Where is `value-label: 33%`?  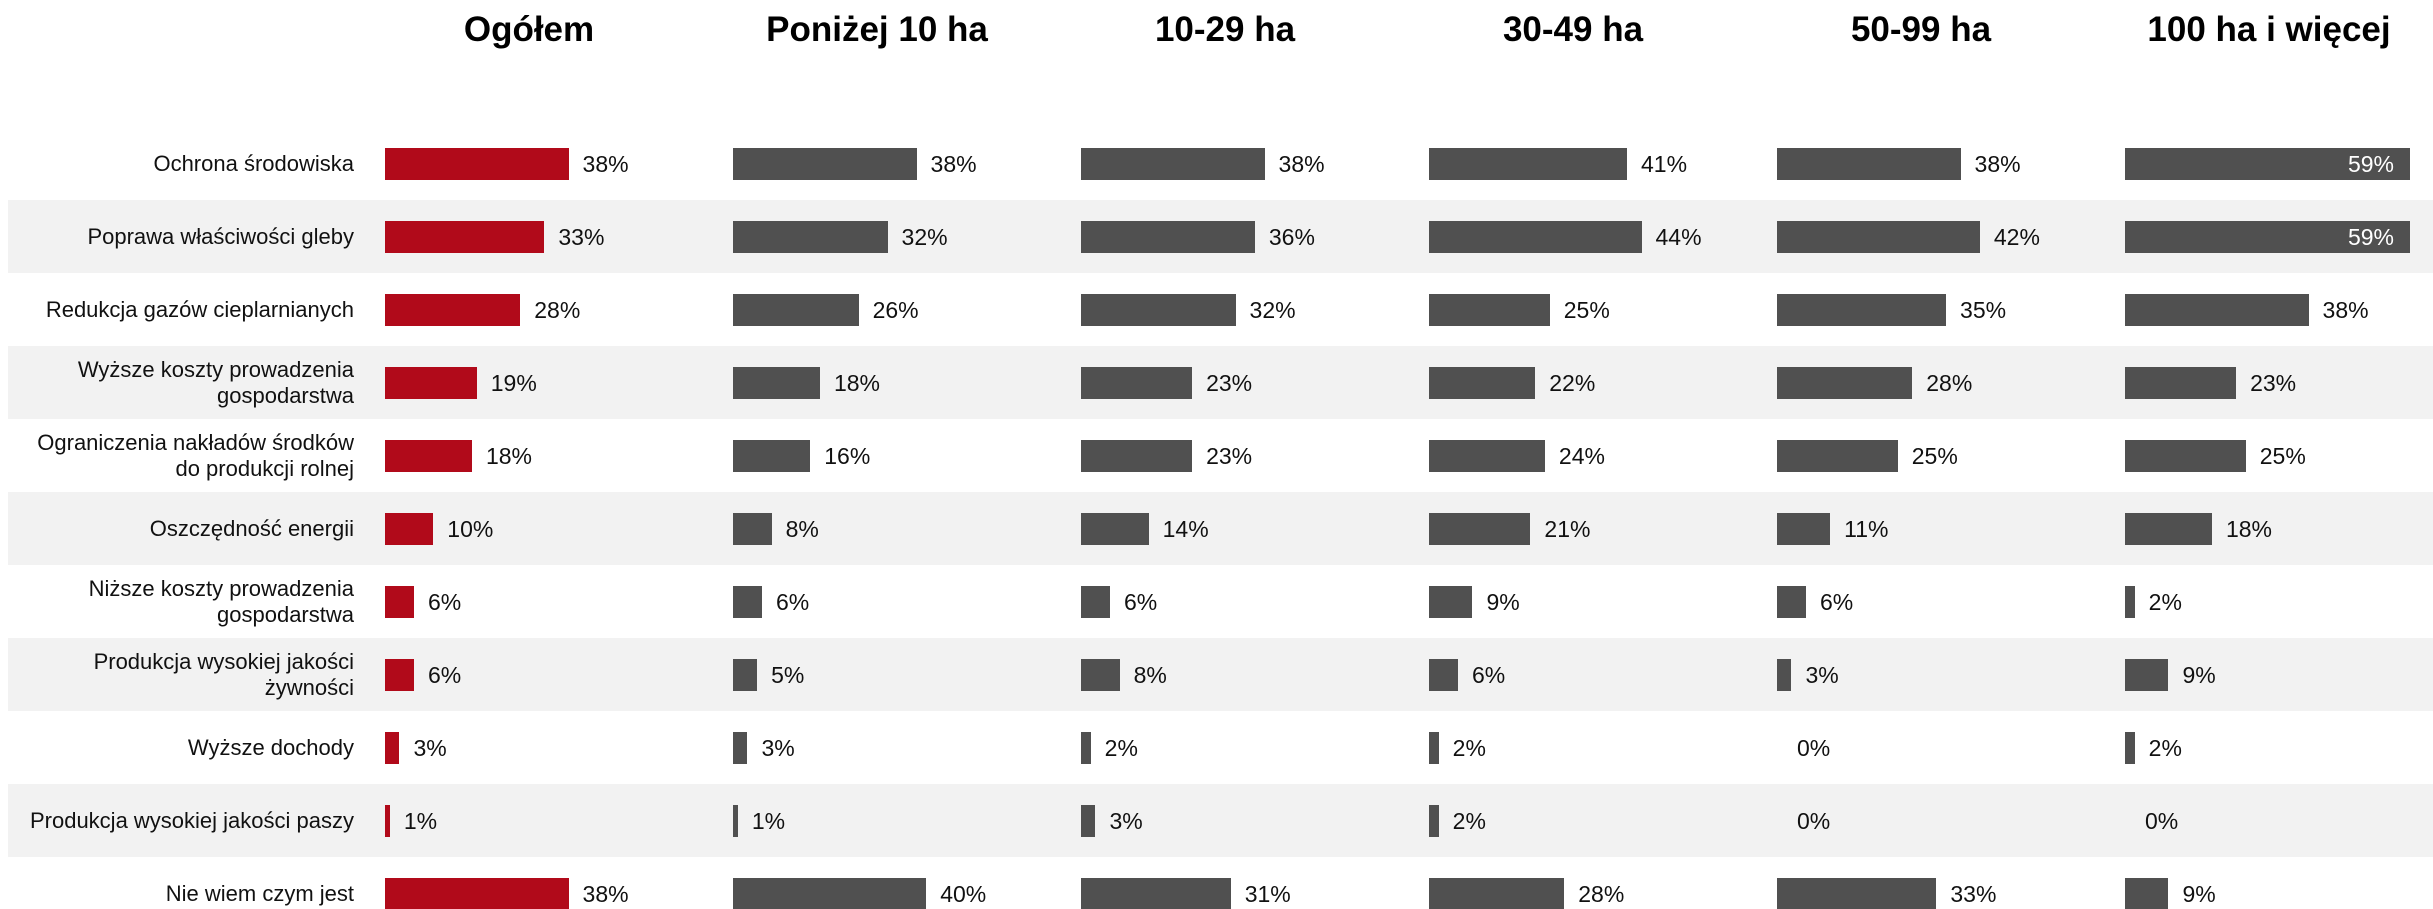
value-label: 33% is located at coordinates (581, 236).